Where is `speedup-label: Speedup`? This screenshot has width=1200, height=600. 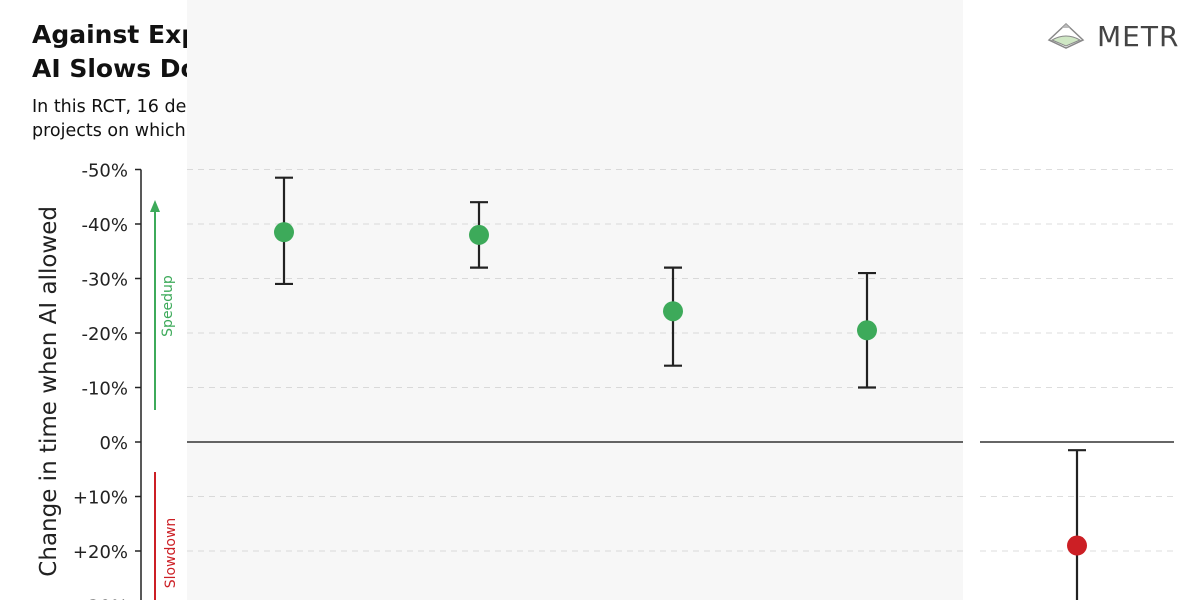
speedup-label: Speedup is located at coordinates (168, 306).